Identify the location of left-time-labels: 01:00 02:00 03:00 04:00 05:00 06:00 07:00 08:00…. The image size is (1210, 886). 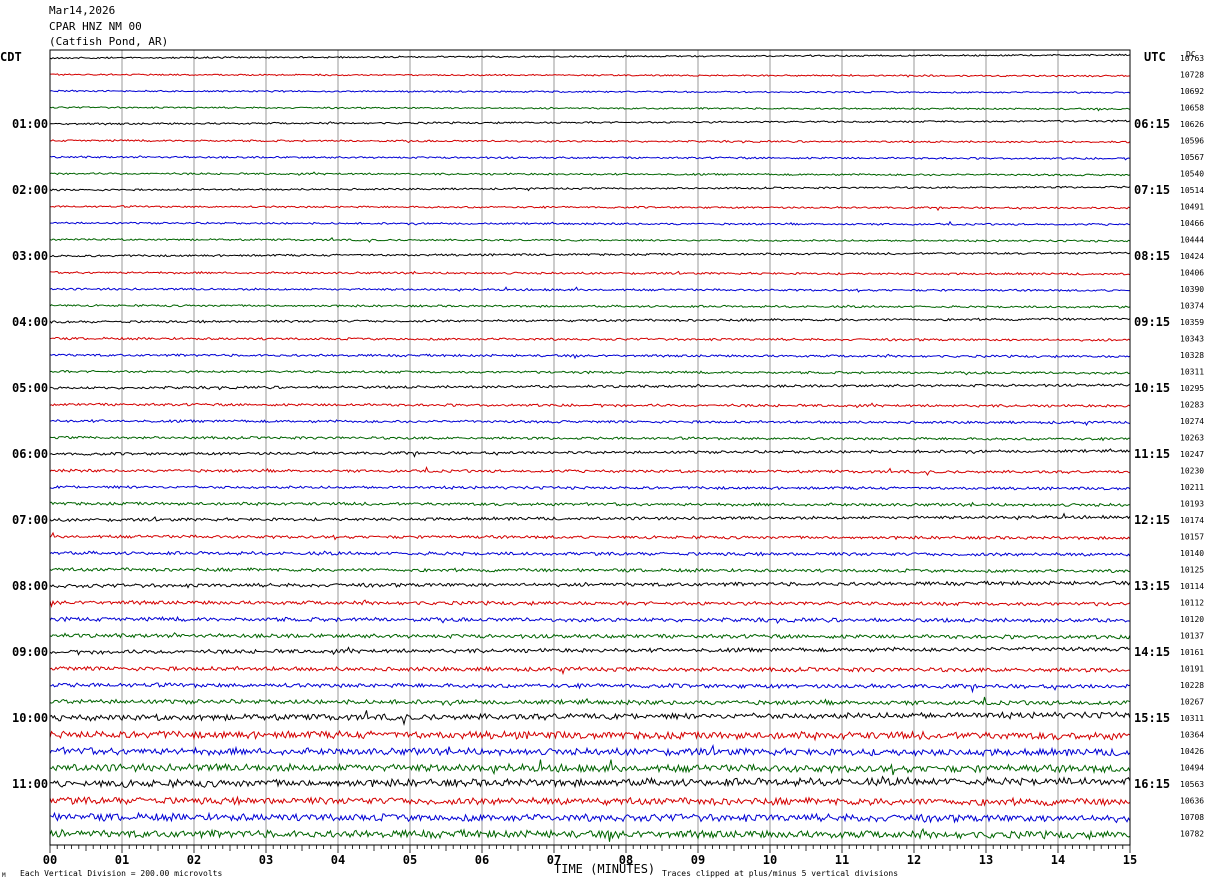
(30, 454).